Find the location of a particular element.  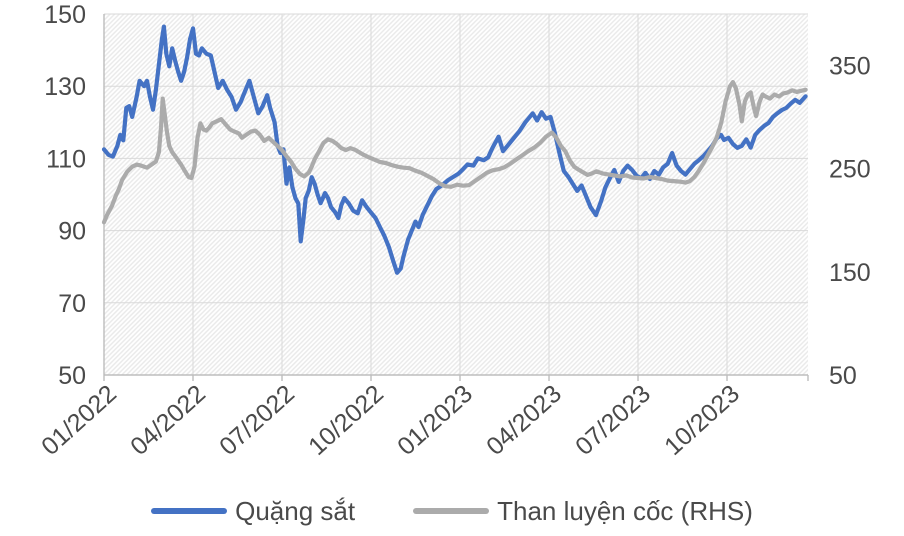

y-left-tick-label: 110 is located at coordinates (66, 159).